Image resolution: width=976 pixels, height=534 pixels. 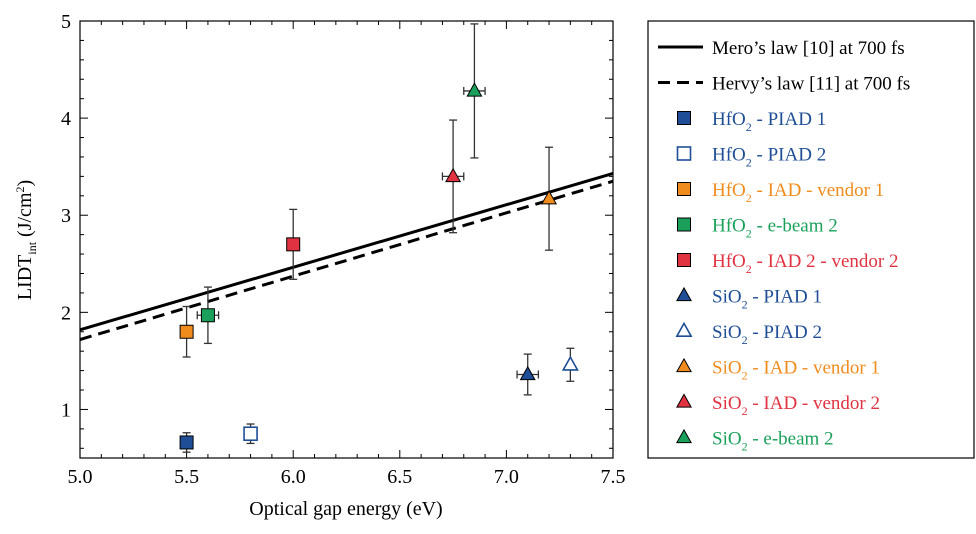 I want to click on y-axis-title-group: LIDTint (J/cm2), so click(x=26, y=240).